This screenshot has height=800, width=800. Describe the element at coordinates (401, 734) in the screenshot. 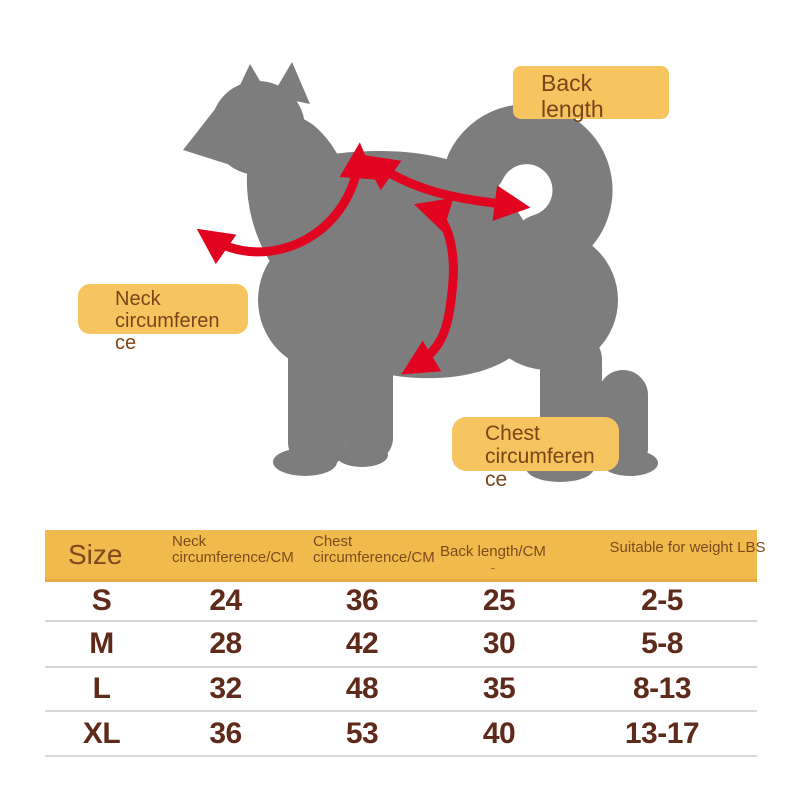

I see `table-row-xl: XL 36 53 40 13-17` at that location.